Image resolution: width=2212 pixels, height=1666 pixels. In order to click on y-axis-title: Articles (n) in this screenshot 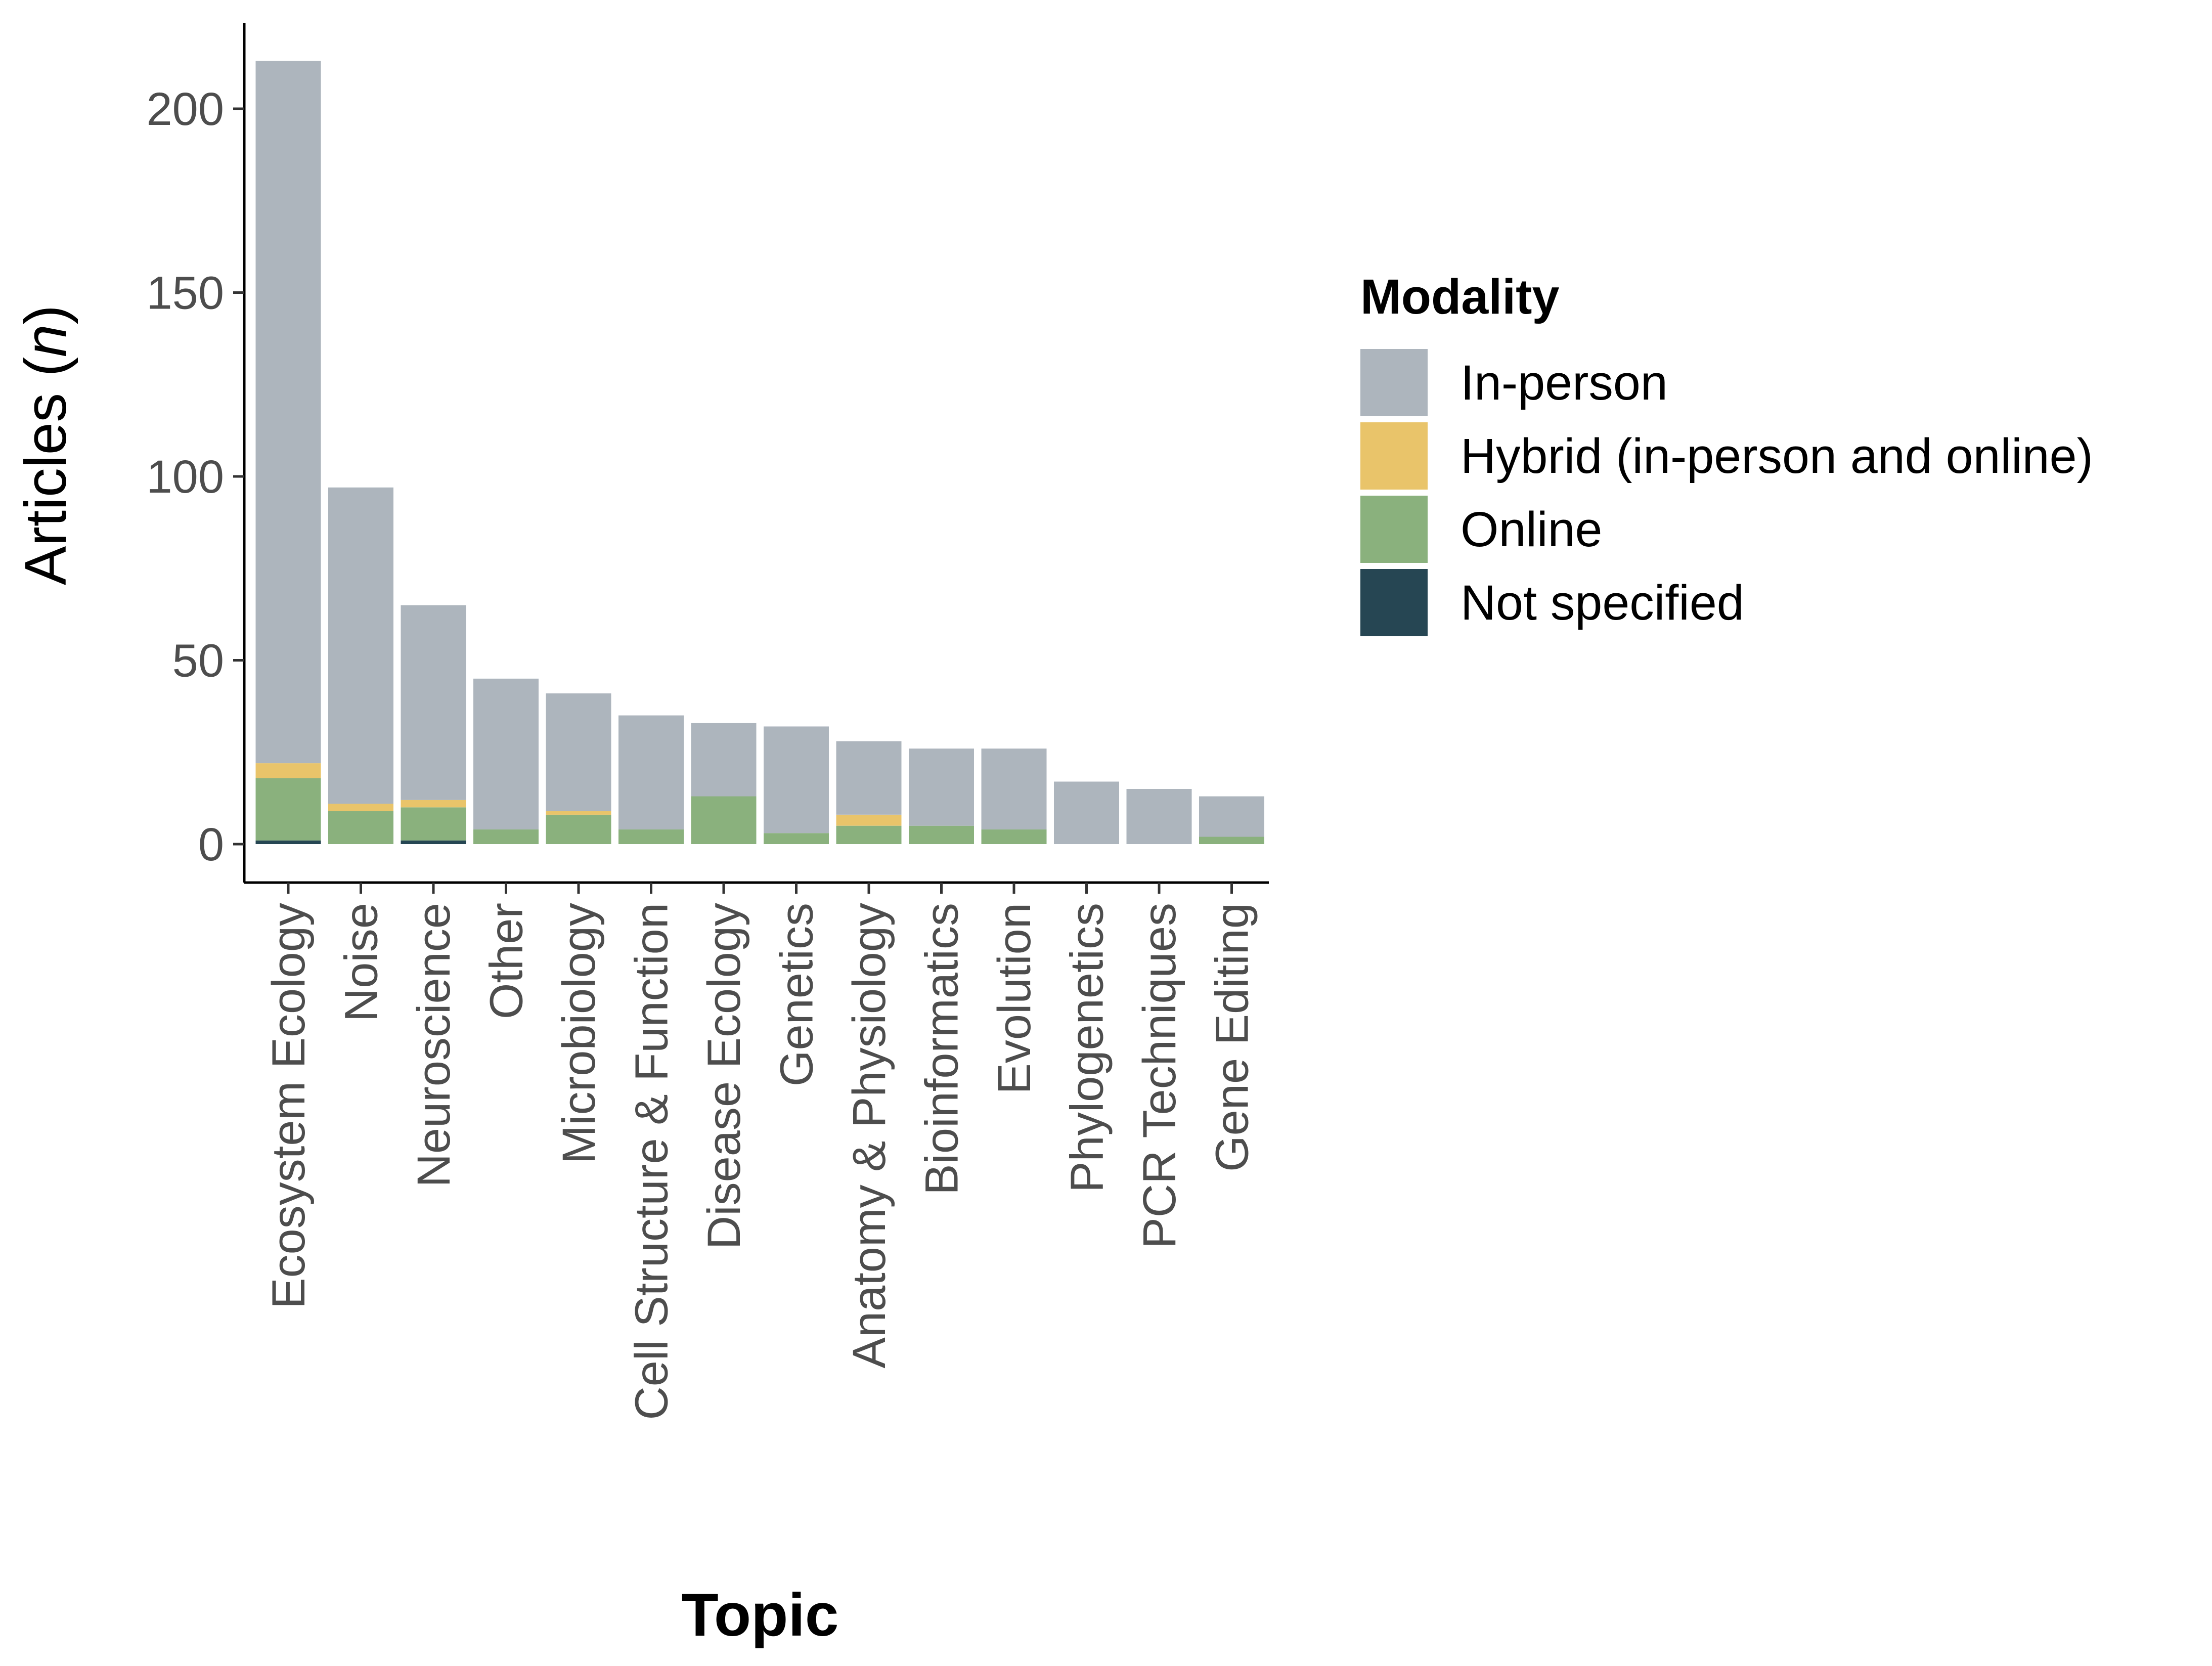, I will do `click(45, 445)`.